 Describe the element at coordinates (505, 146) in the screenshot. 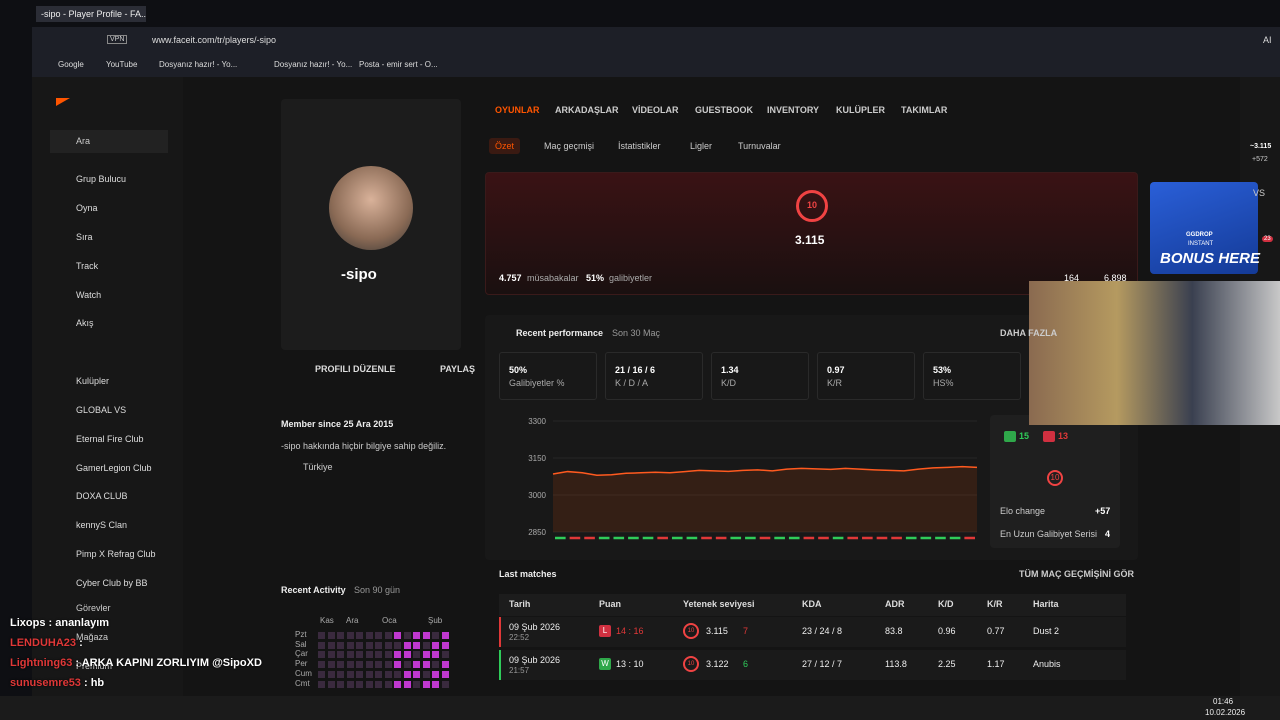

I see `subtab: Özet` at that location.